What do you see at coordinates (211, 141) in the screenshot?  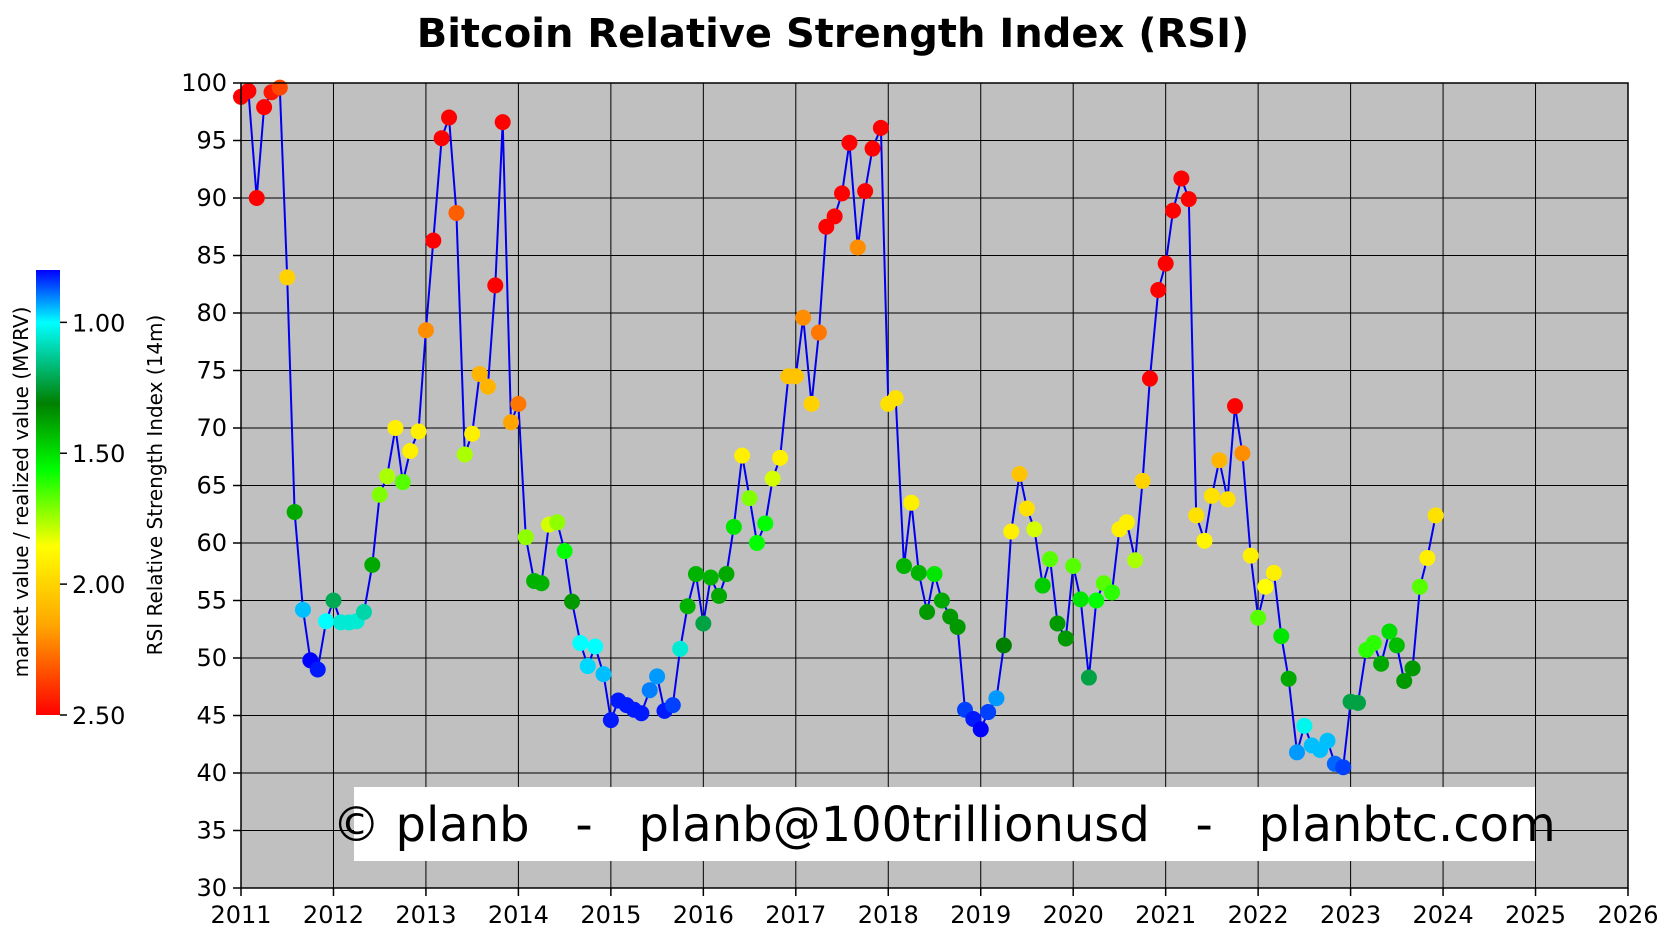 I see `y-tick-label: 95` at bounding box center [211, 141].